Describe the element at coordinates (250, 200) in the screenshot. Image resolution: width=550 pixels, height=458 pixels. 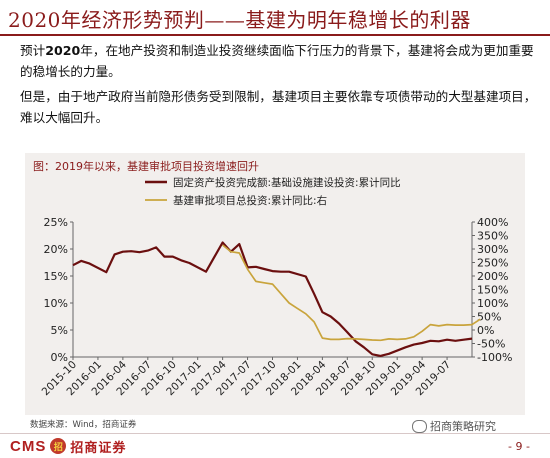
I see `legend-label-2: 基建审批项目总投资:累计同比:右` at that location.